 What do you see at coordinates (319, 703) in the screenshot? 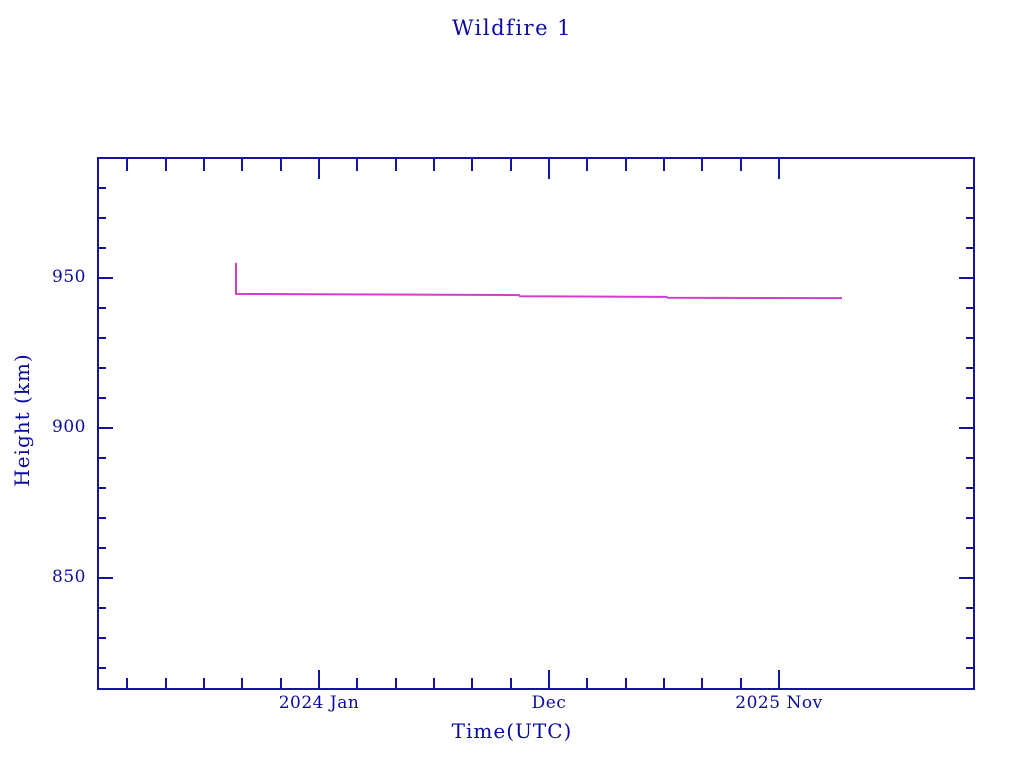
I see `x-axis-tick-label: 2024 Jan` at bounding box center [319, 703].